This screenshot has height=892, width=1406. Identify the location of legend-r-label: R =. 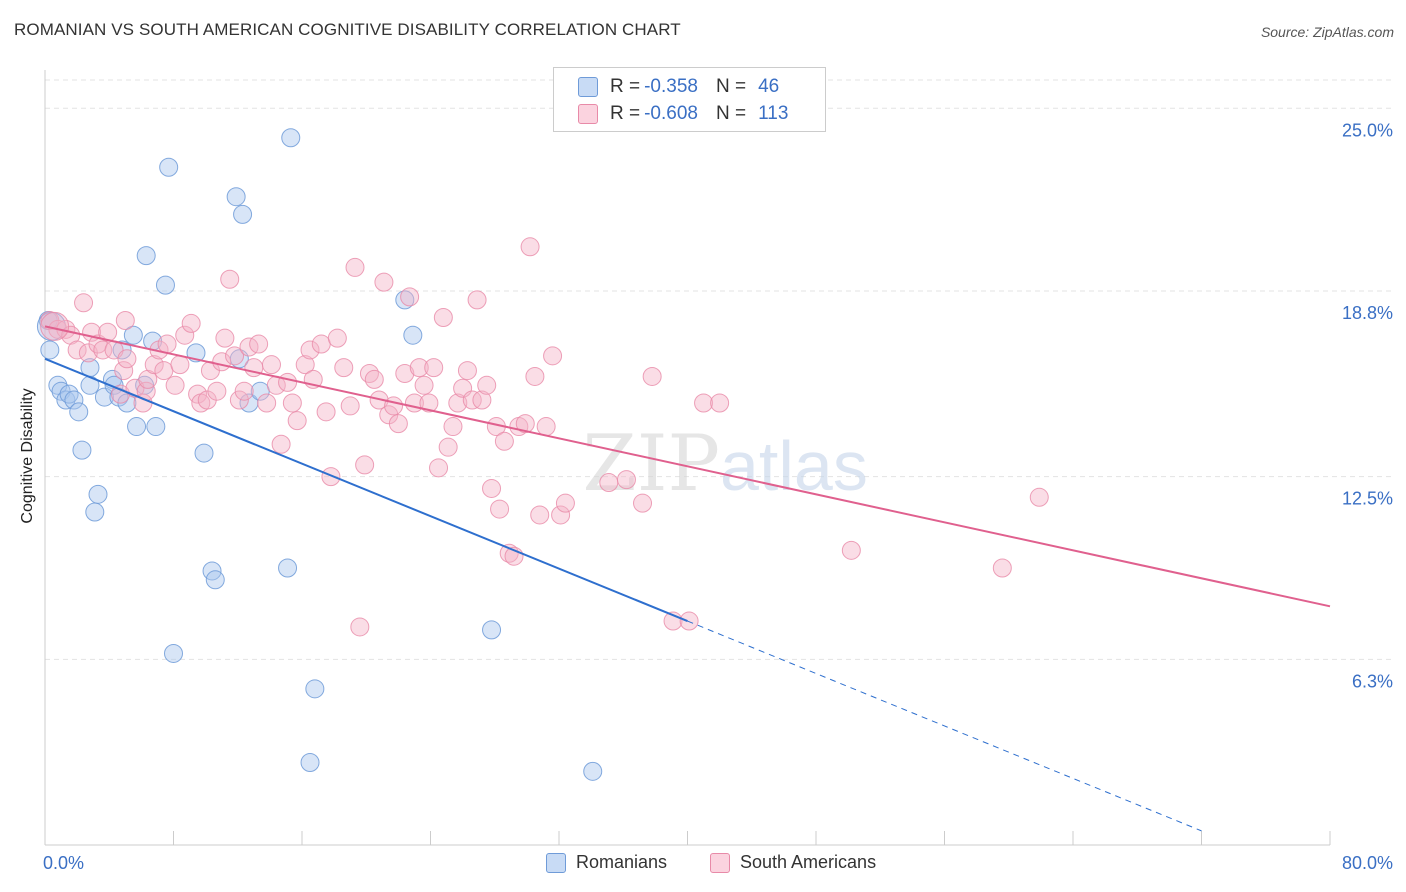
(625, 113).